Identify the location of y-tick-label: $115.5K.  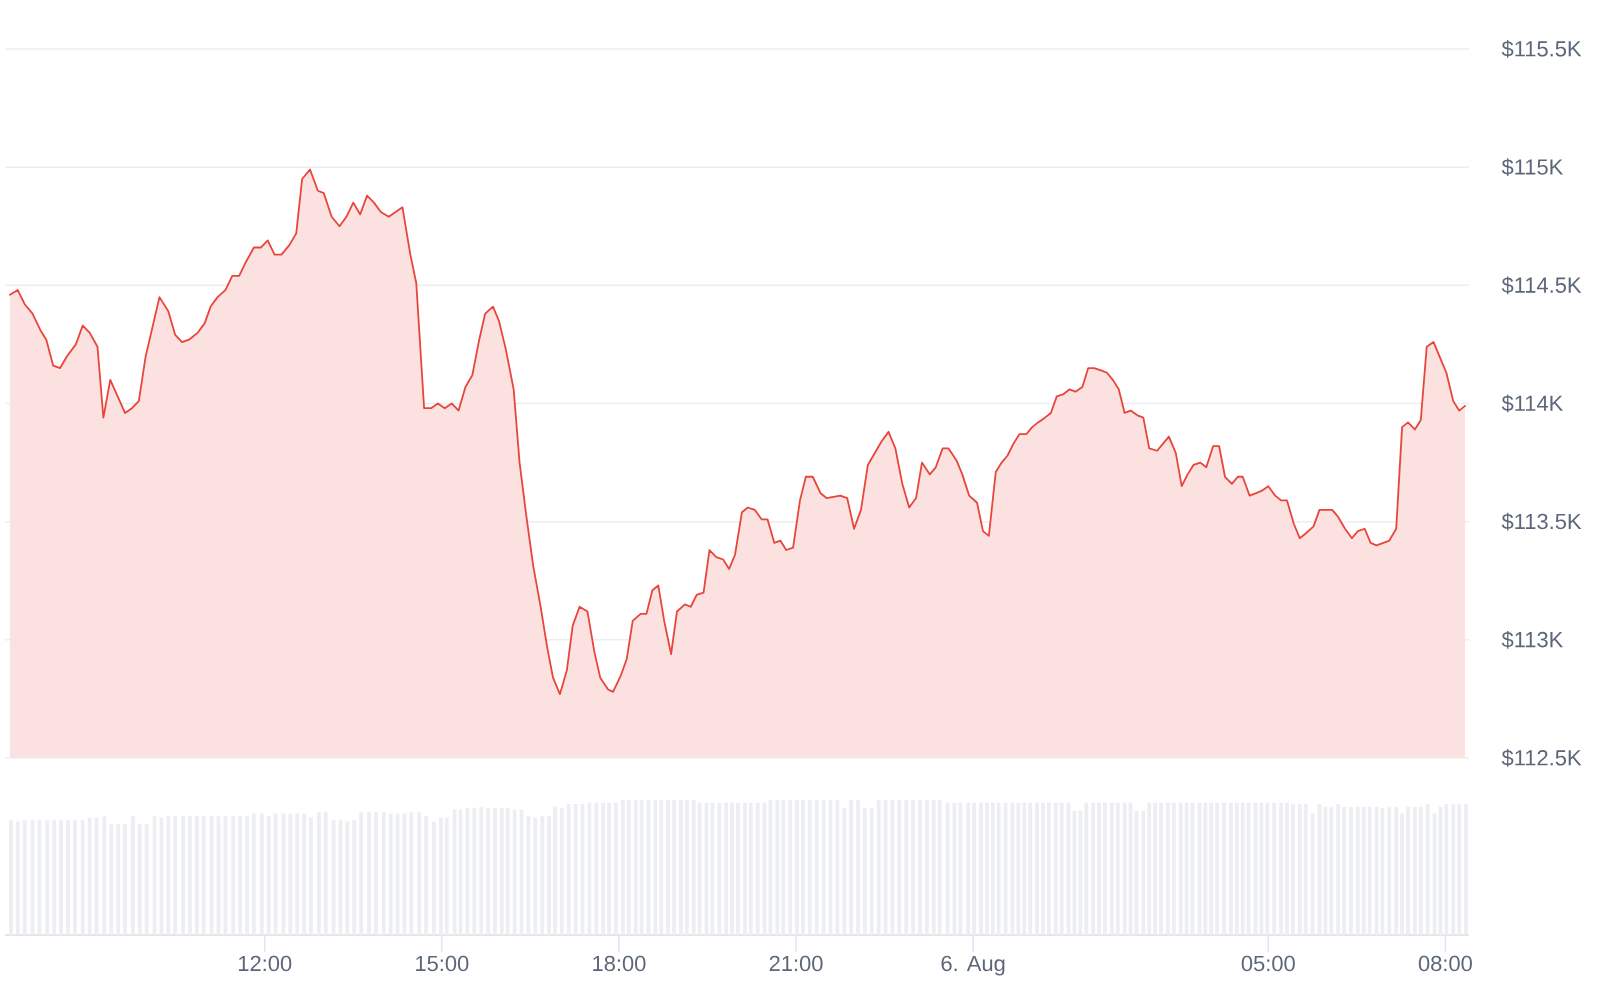
(1541, 49).